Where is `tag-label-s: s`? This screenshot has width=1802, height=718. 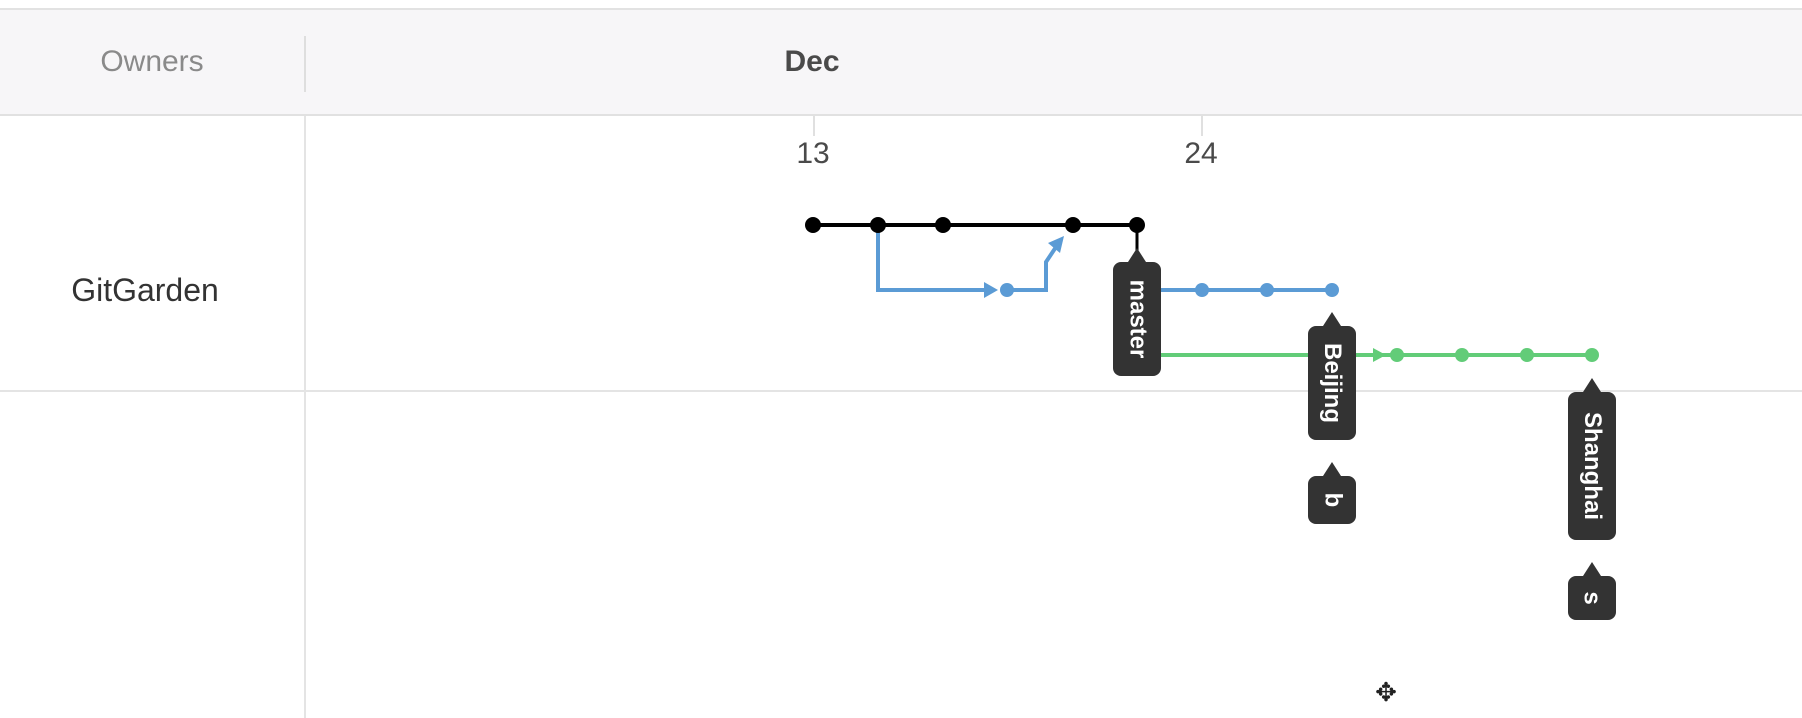
tag-label-s: s is located at coordinates (1592, 591).